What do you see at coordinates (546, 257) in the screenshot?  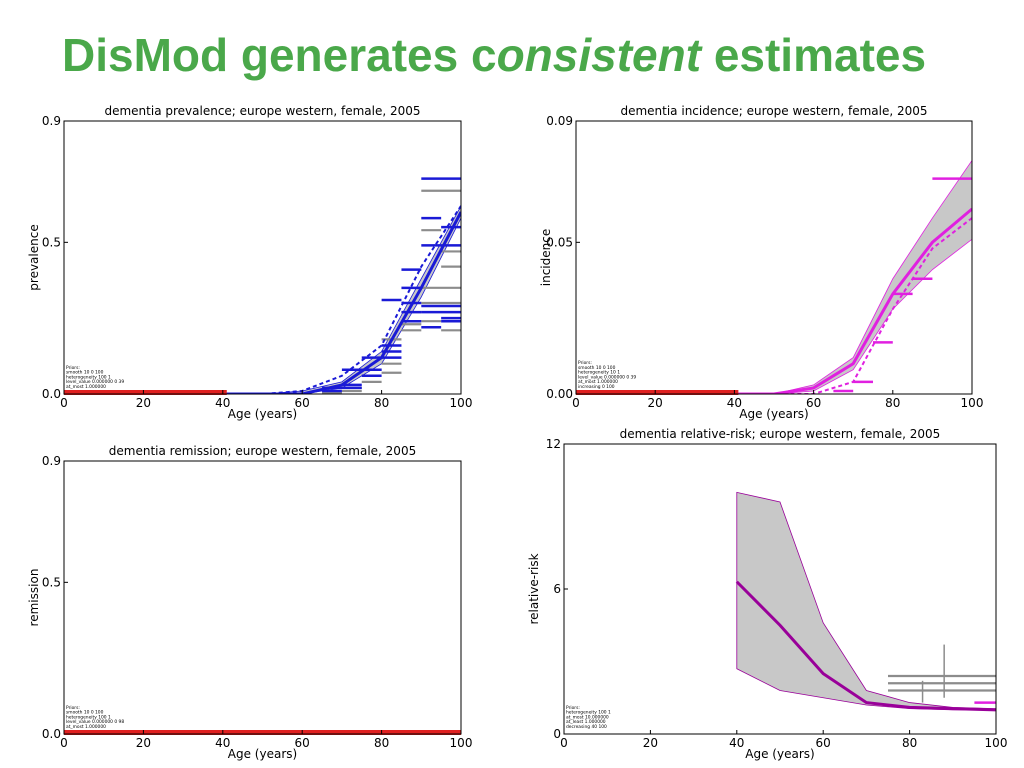 I see `y-axis-label: incidence` at bounding box center [546, 257].